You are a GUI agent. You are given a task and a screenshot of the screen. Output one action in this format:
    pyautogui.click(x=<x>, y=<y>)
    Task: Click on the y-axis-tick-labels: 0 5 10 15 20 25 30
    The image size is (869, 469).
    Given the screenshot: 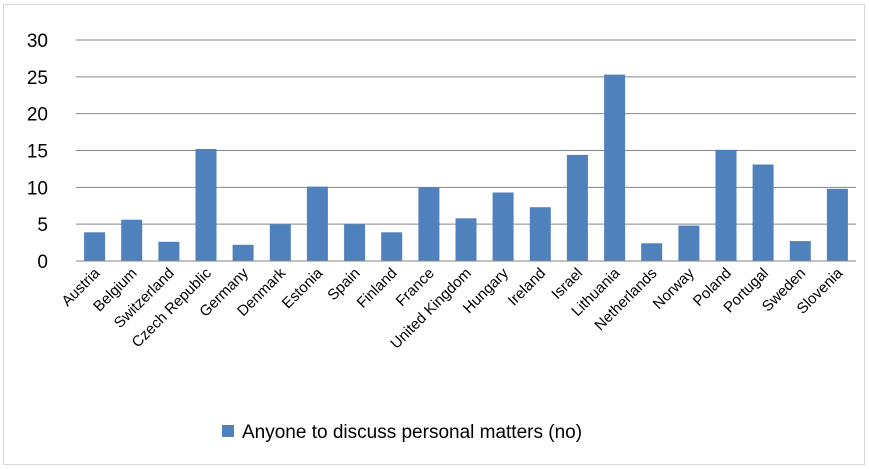 What is the action you would take?
    pyautogui.click(x=37, y=152)
    